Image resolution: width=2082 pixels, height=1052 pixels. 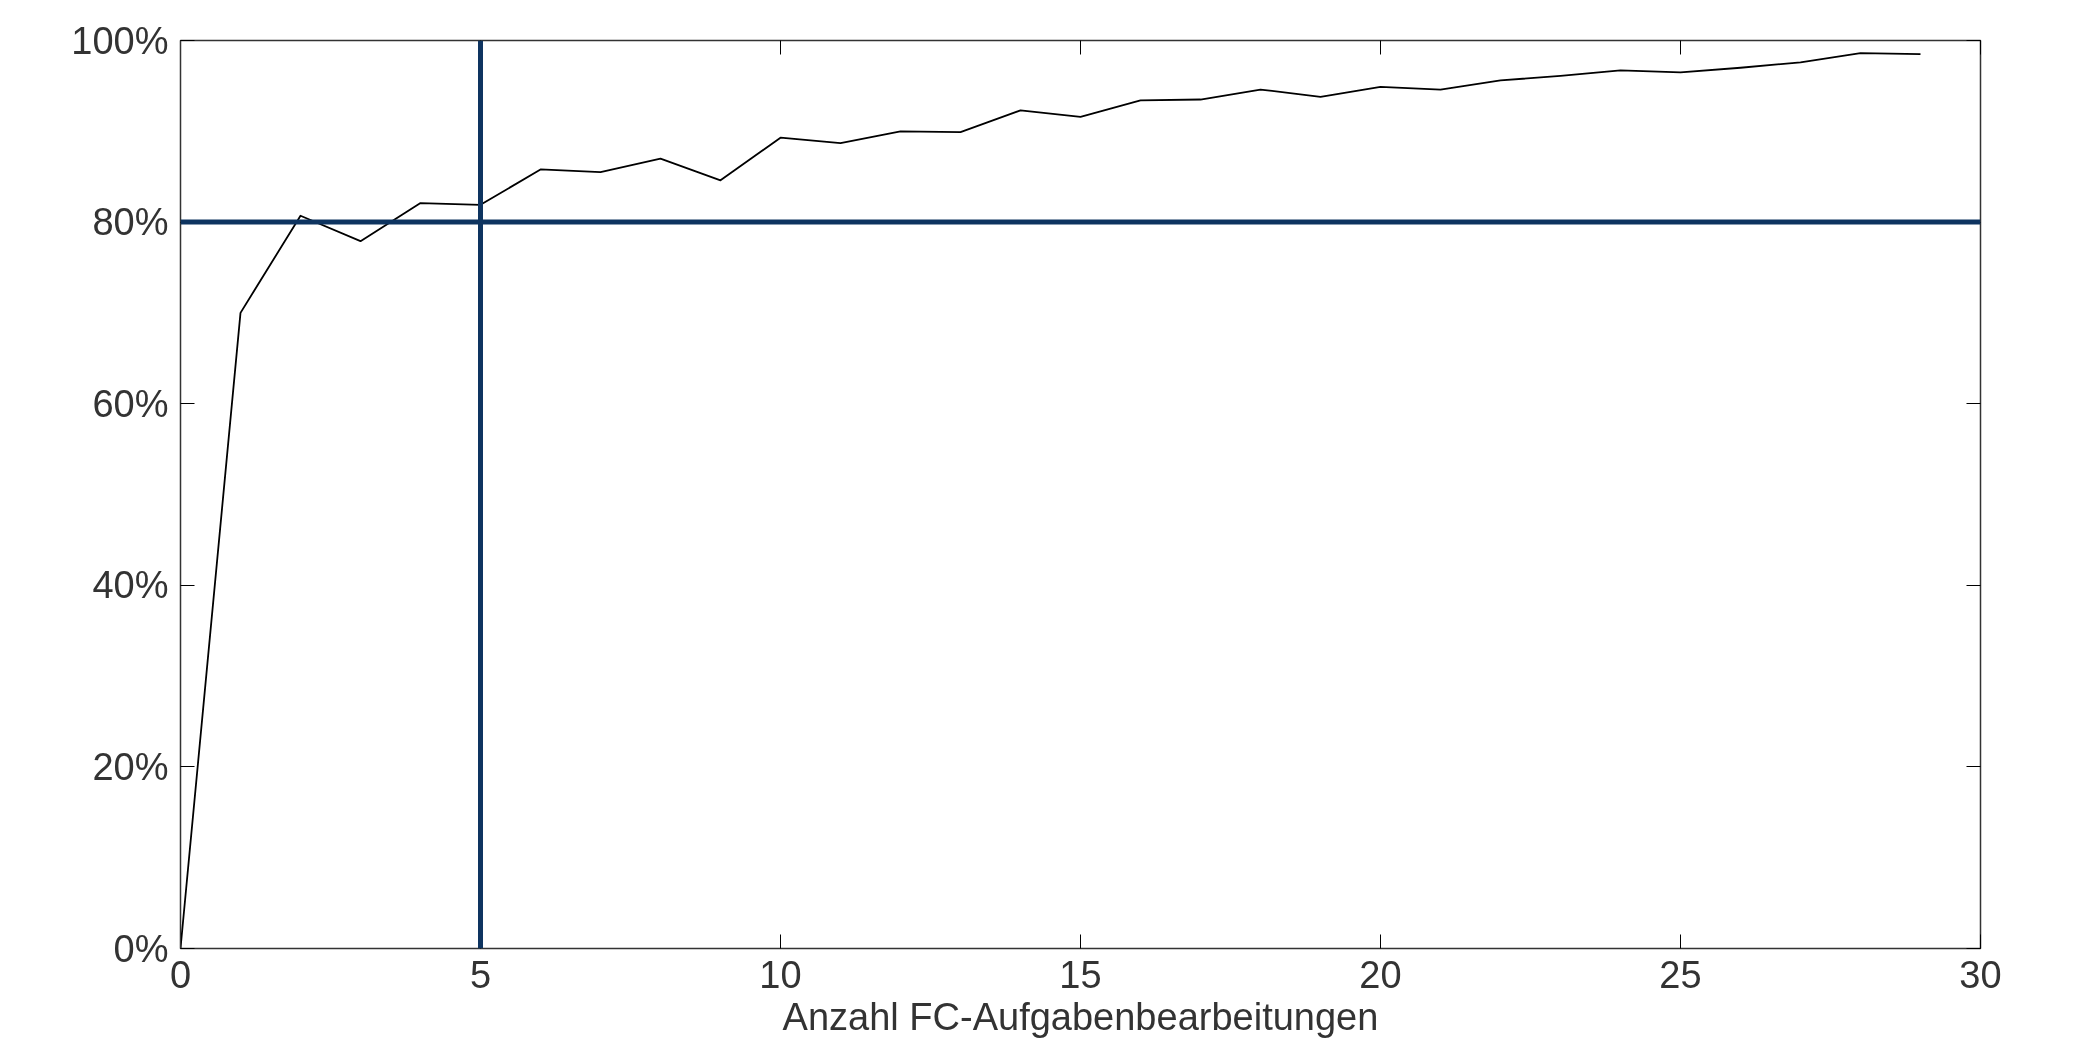 I want to click on x-tick-label: 5, so click(x=480, y=974).